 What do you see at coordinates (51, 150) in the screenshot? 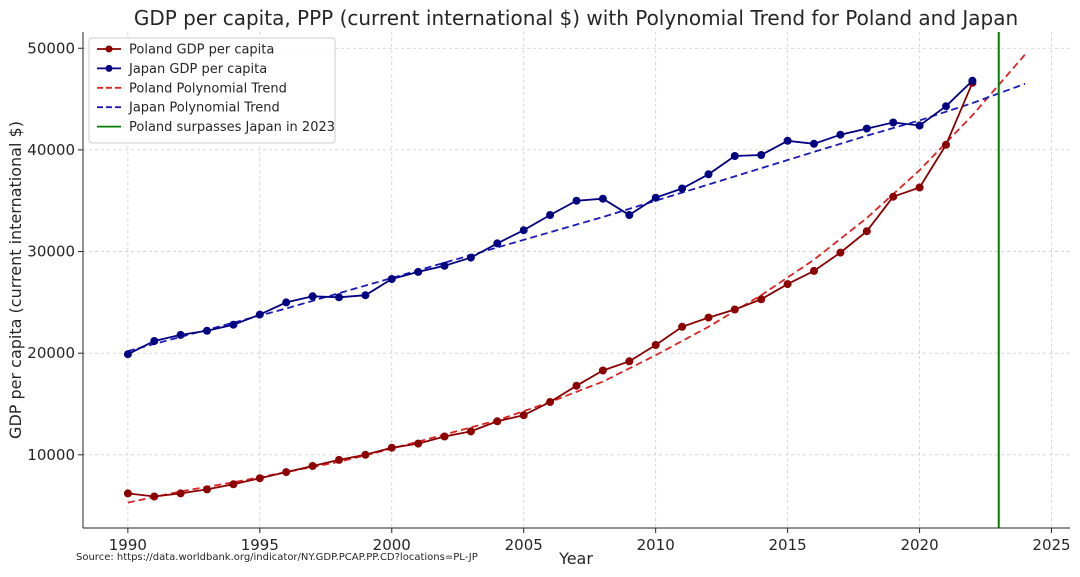
I see `y-tick-label: 40000` at bounding box center [51, 150].